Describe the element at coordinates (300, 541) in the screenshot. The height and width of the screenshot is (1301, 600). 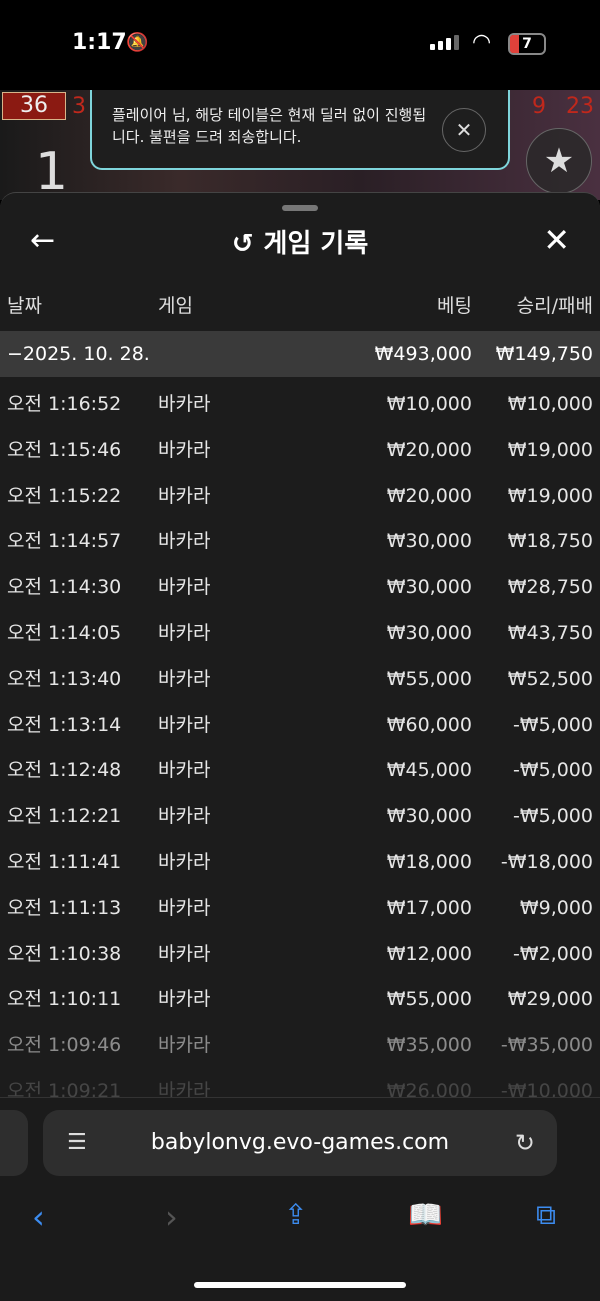
I see `table-row: 오전 1:14:57 바카라 ₩30,000 ₩18,750` at that location.